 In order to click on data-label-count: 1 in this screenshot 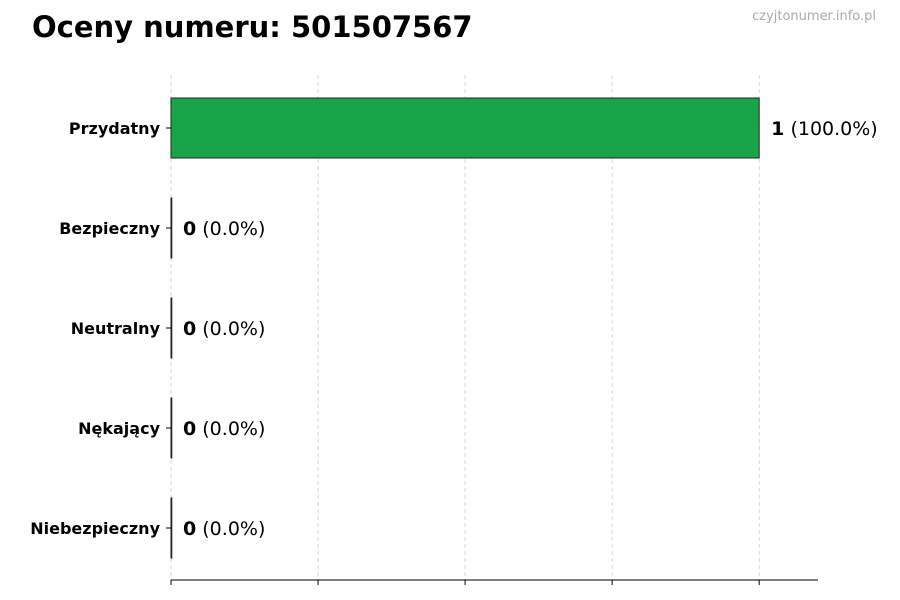, I will do `click(777, 129)`.